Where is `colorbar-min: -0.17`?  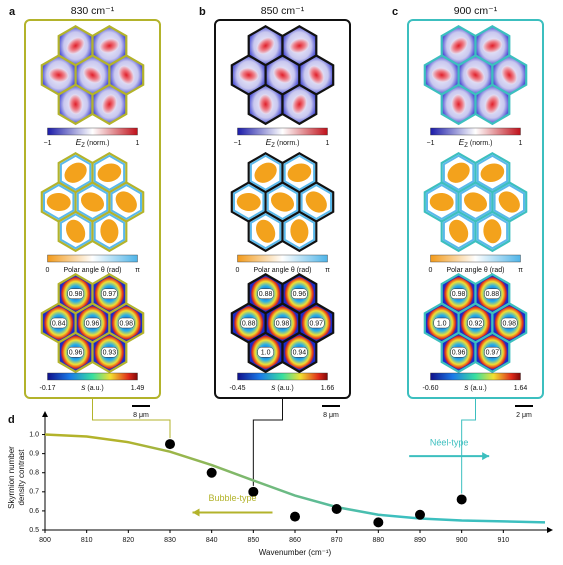 colorbar-min: -0.17 is located at coordinates (48, 388).